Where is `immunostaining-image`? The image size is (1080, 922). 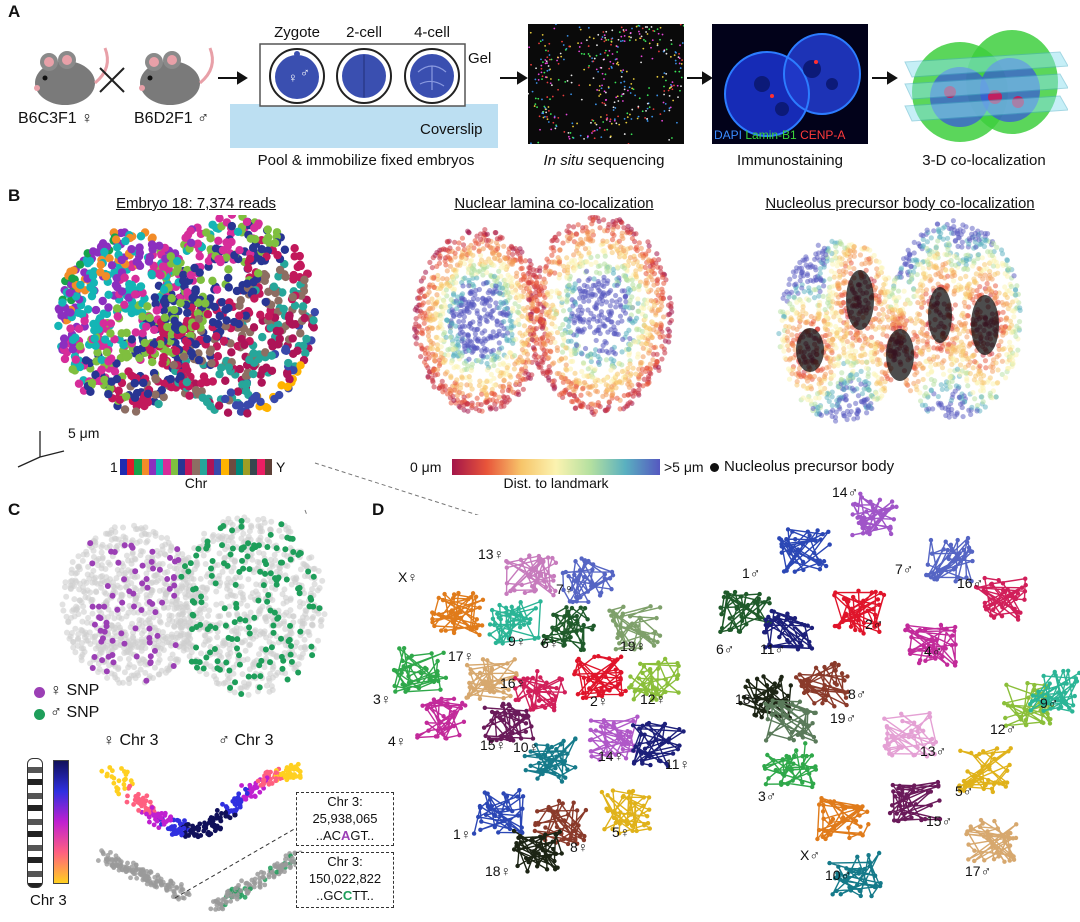 immunostaining-image is located at coordinates (790, 84).